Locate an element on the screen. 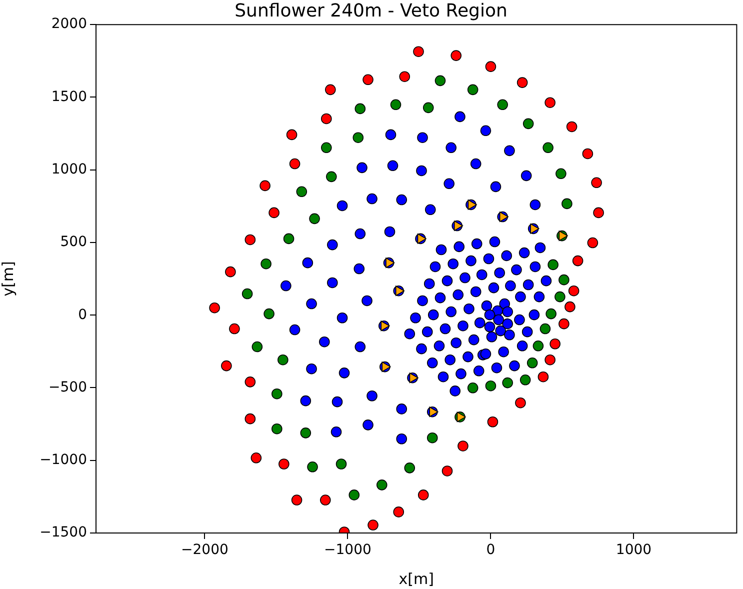 The image size is (743, 589). y-axis-title: y[m] is located at coordinates (8, 278).